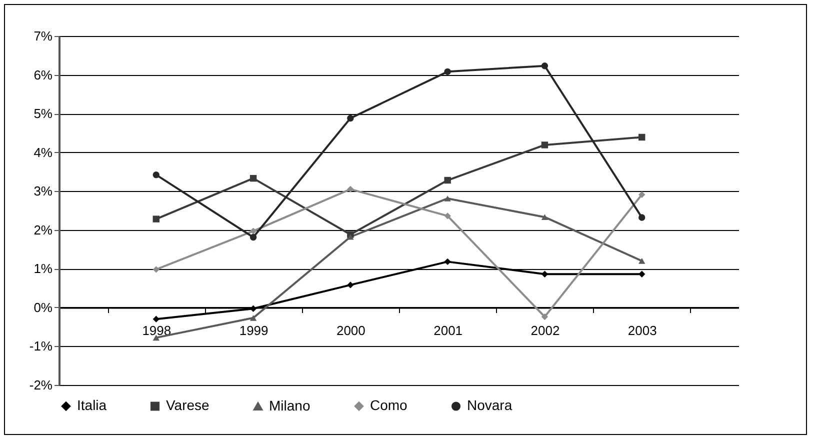 Image resolution: width=813 pixels, height=439 pixels. I want to click on x-tick-label: 2000, so click(351, 330).